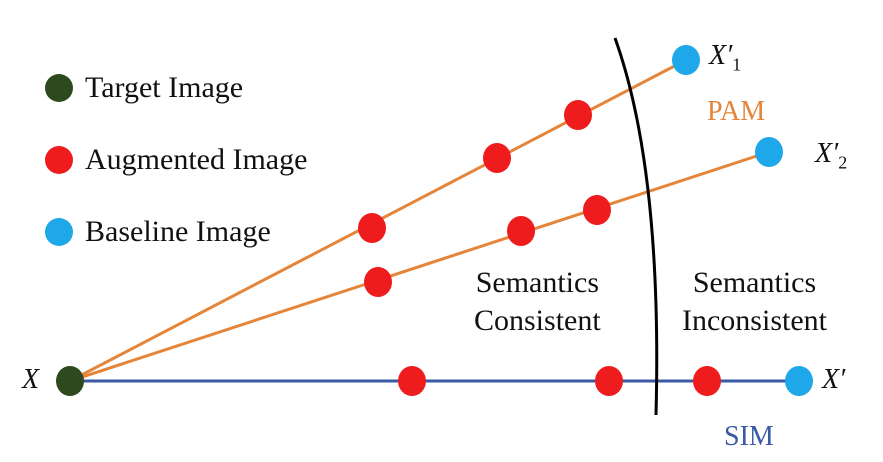 The width and height of the screenshot is (883, 462). I want to click on region-consistent-line2: Consistent, so click(537, 320).